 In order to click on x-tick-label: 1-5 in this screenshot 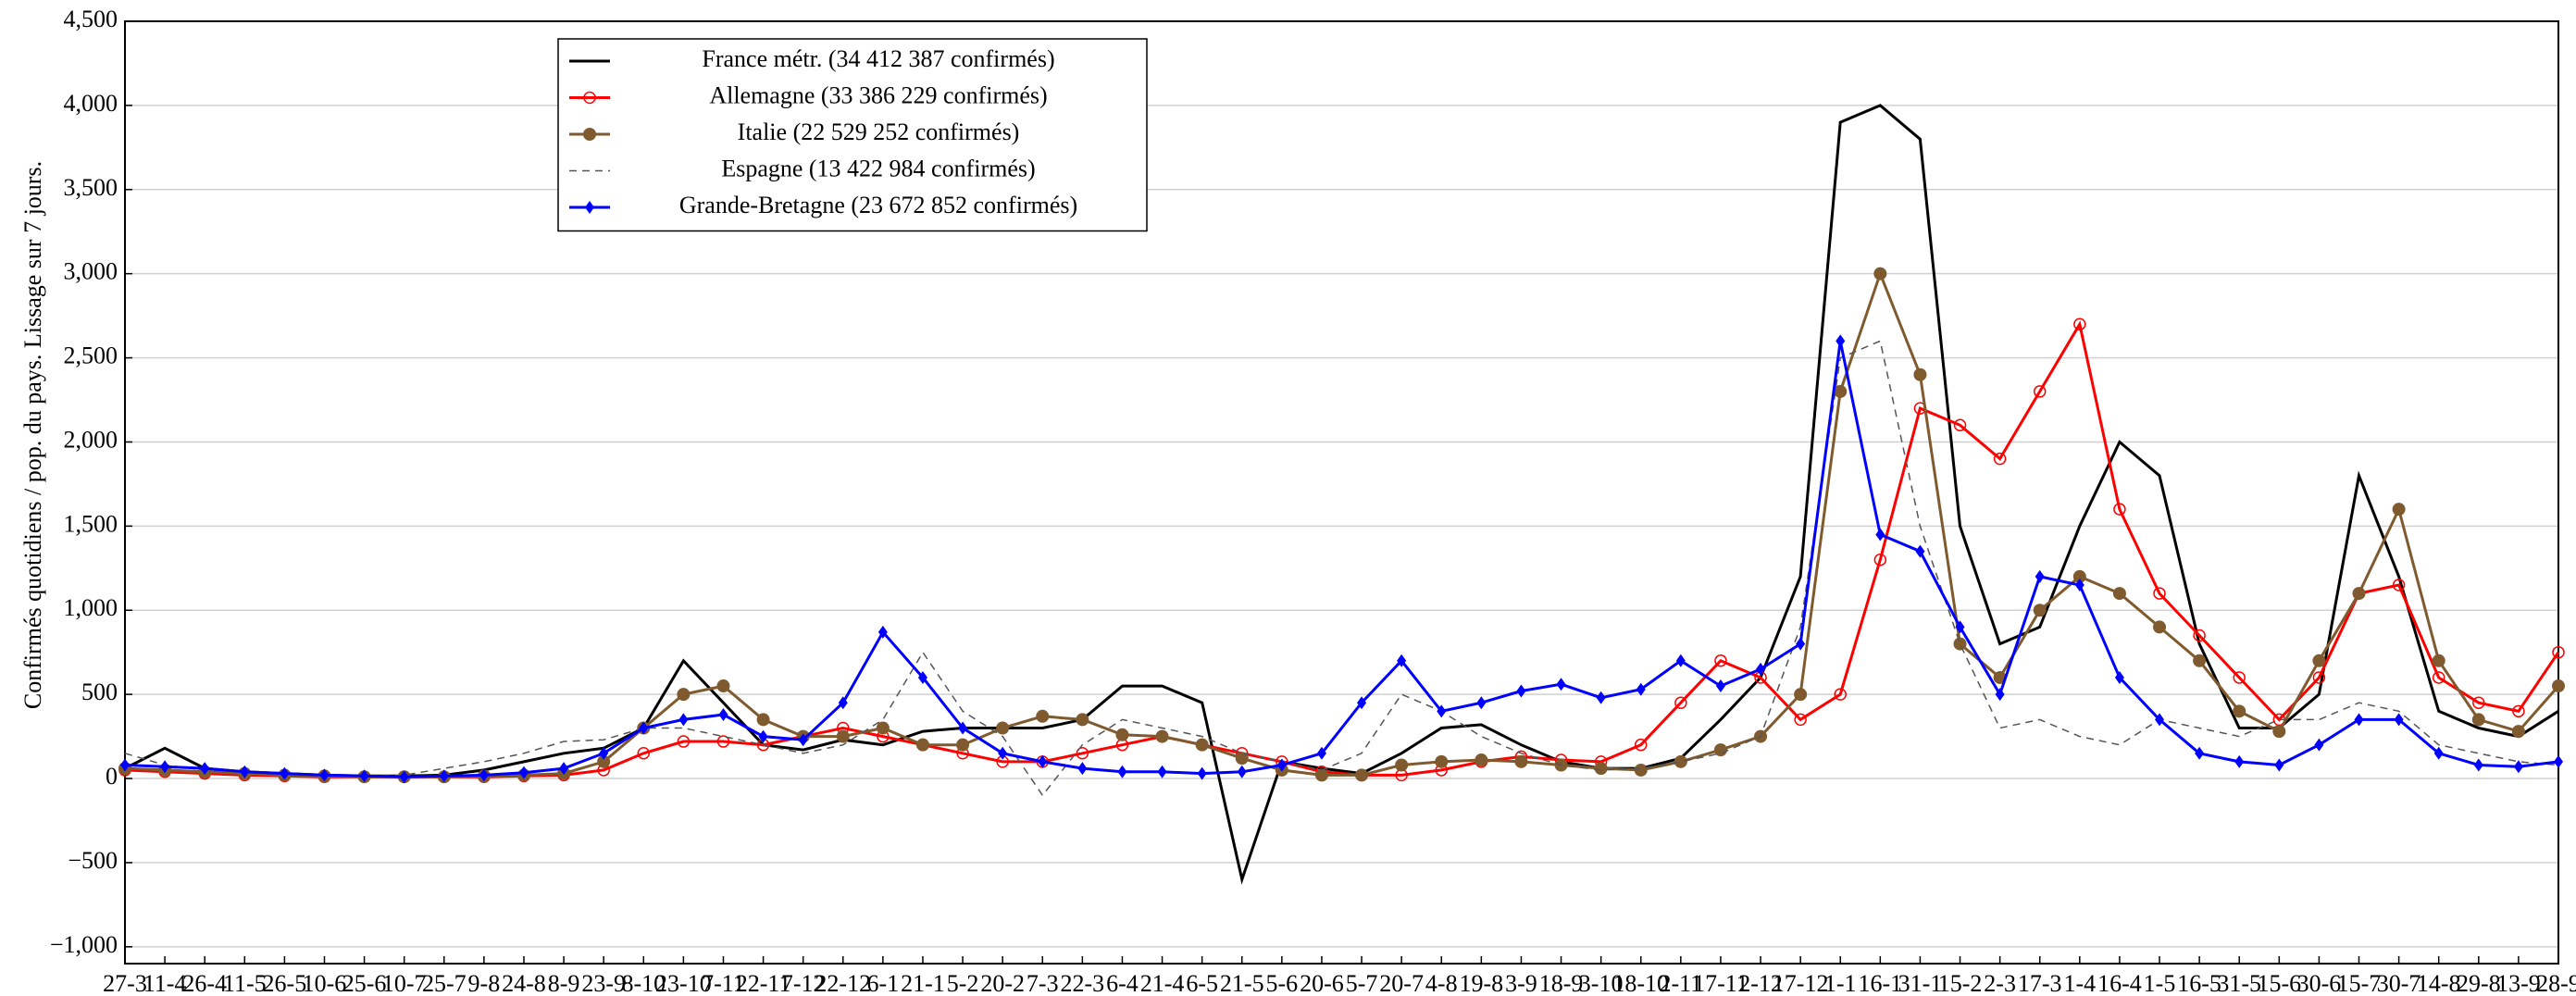, I will do `click(2160, 983)`.